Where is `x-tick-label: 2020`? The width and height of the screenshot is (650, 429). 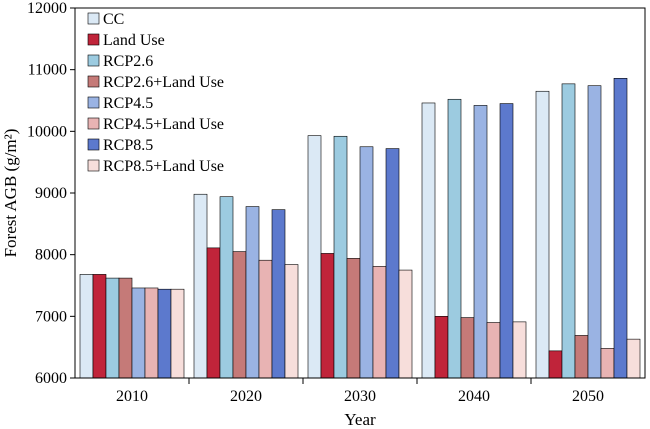 x-tick-label: 2020 is located at coordinates (246, 396).